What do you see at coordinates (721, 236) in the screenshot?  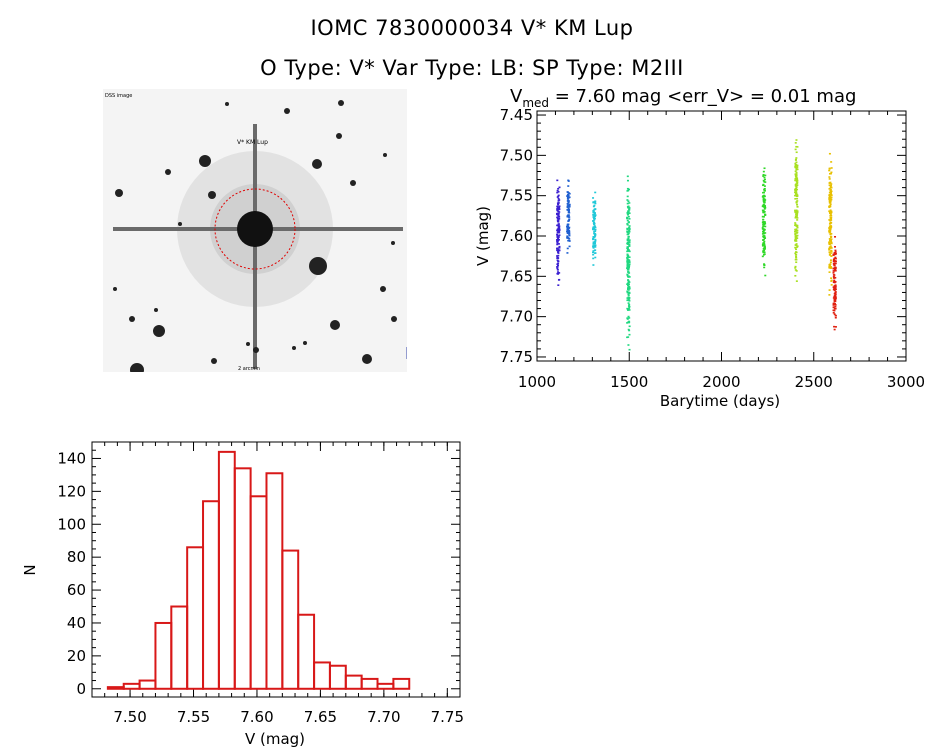 I see `lightcurve-frame` at bounding box center [721, 236].